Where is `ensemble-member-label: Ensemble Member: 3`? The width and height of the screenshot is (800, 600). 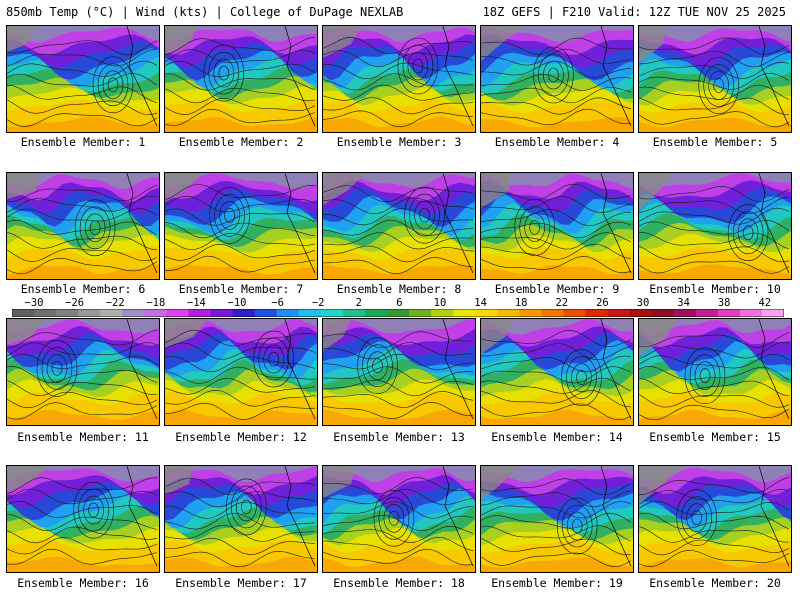
ensemble-member-label: Ensemble Member: 3 is located at coordinates (399, 142).